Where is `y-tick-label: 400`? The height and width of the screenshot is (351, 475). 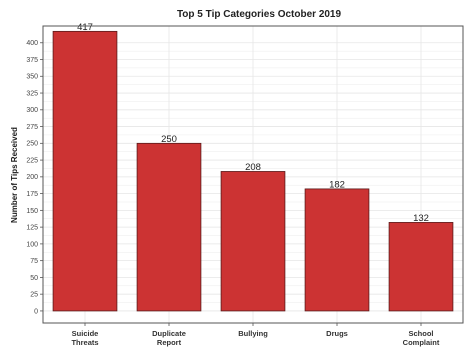 y-tick-label: 400 is located at coordinates (32, 43).